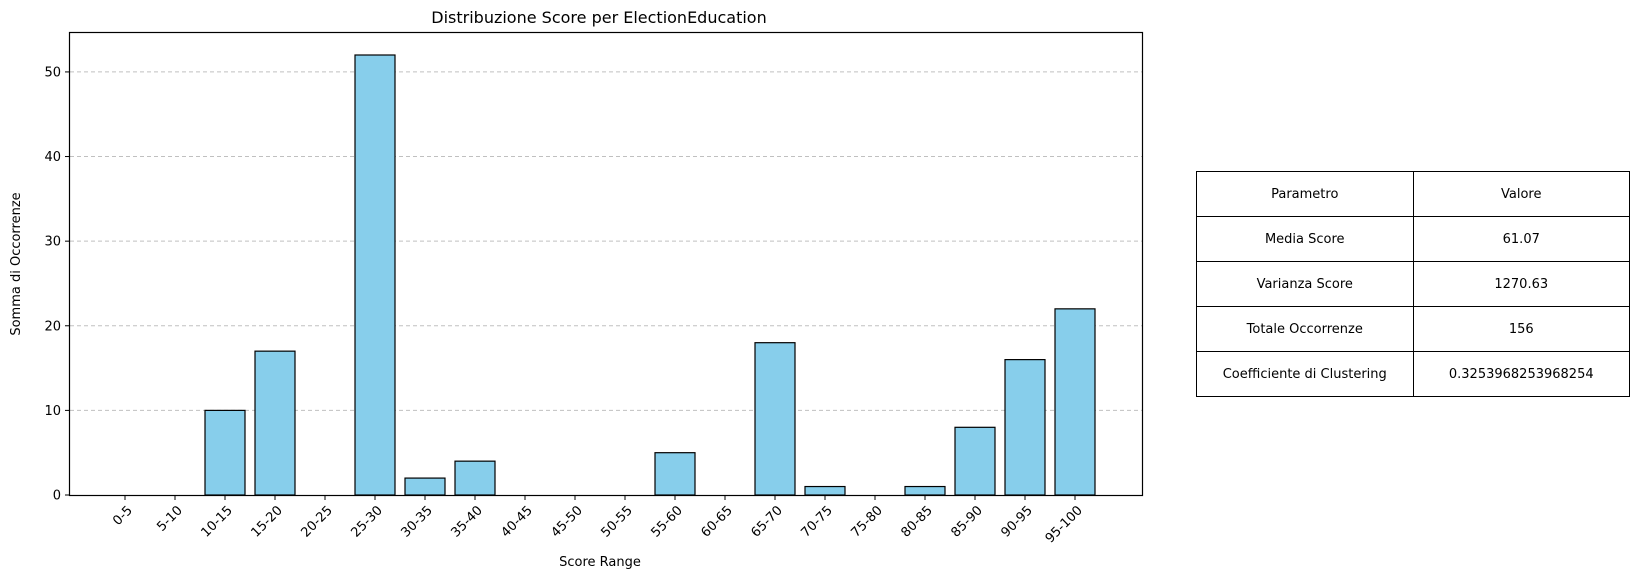 This screenshot has width=1640, height=578. What do you see at coordinates (1521, 239) in the screenshot?
I see `param-value-cell: 61.07` at bounding box center [1521, 239].